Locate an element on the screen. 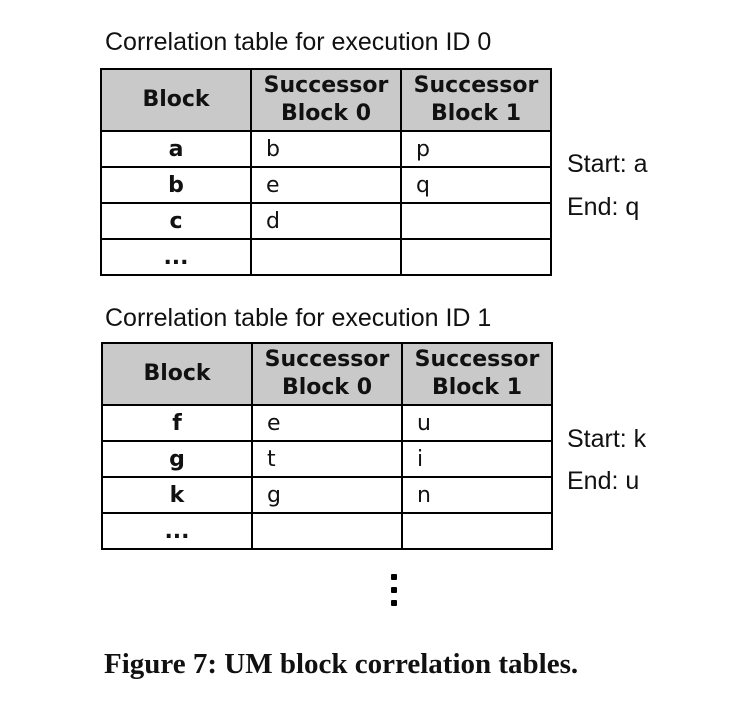 Image resolution: width=733 pixels, height=712 pixels. successor-0-cell: g is located at coordinates (327, 495).